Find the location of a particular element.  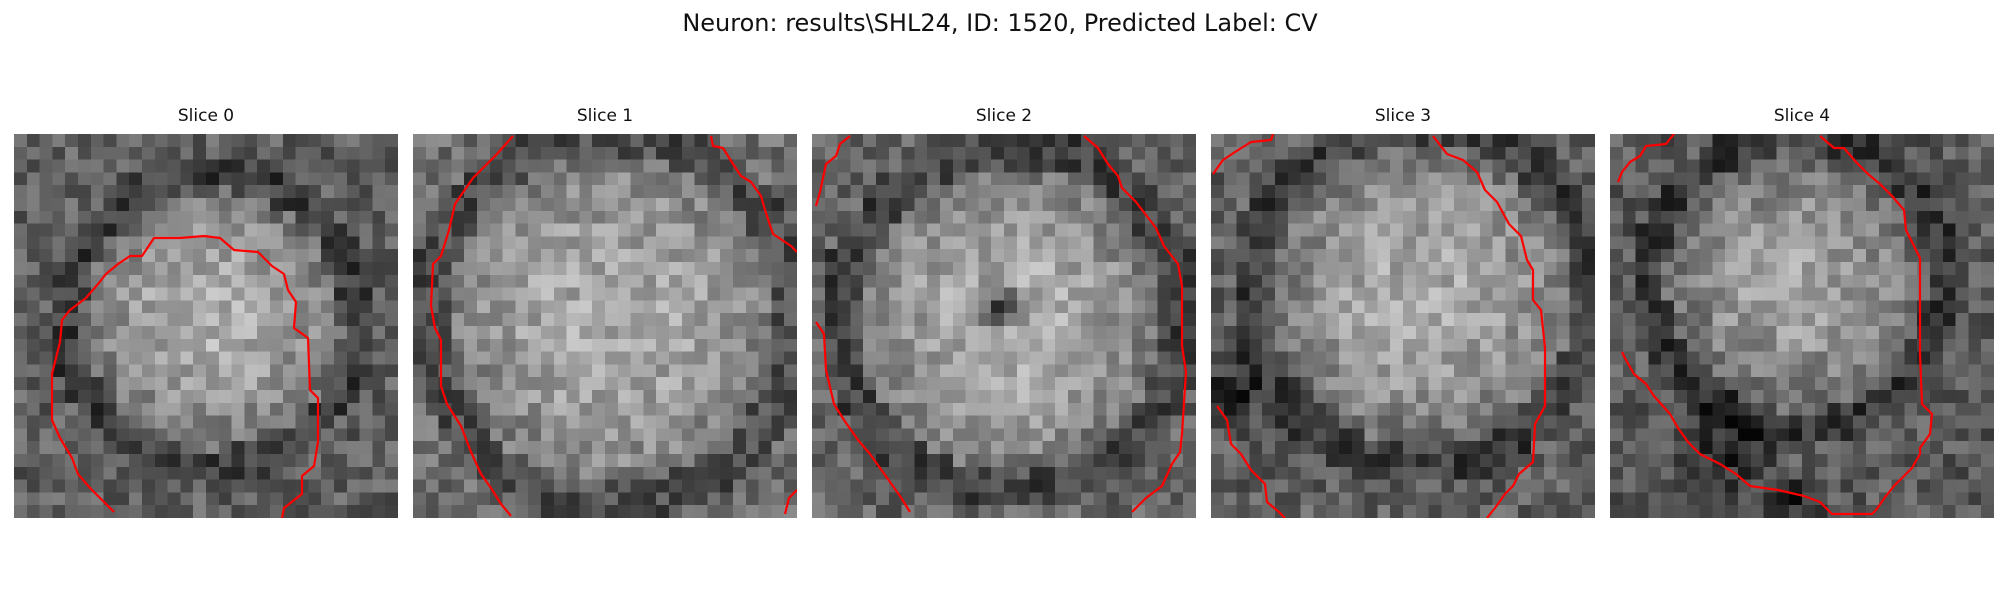

slice-title: Slice 2 is located at coordinates (1004, 116).